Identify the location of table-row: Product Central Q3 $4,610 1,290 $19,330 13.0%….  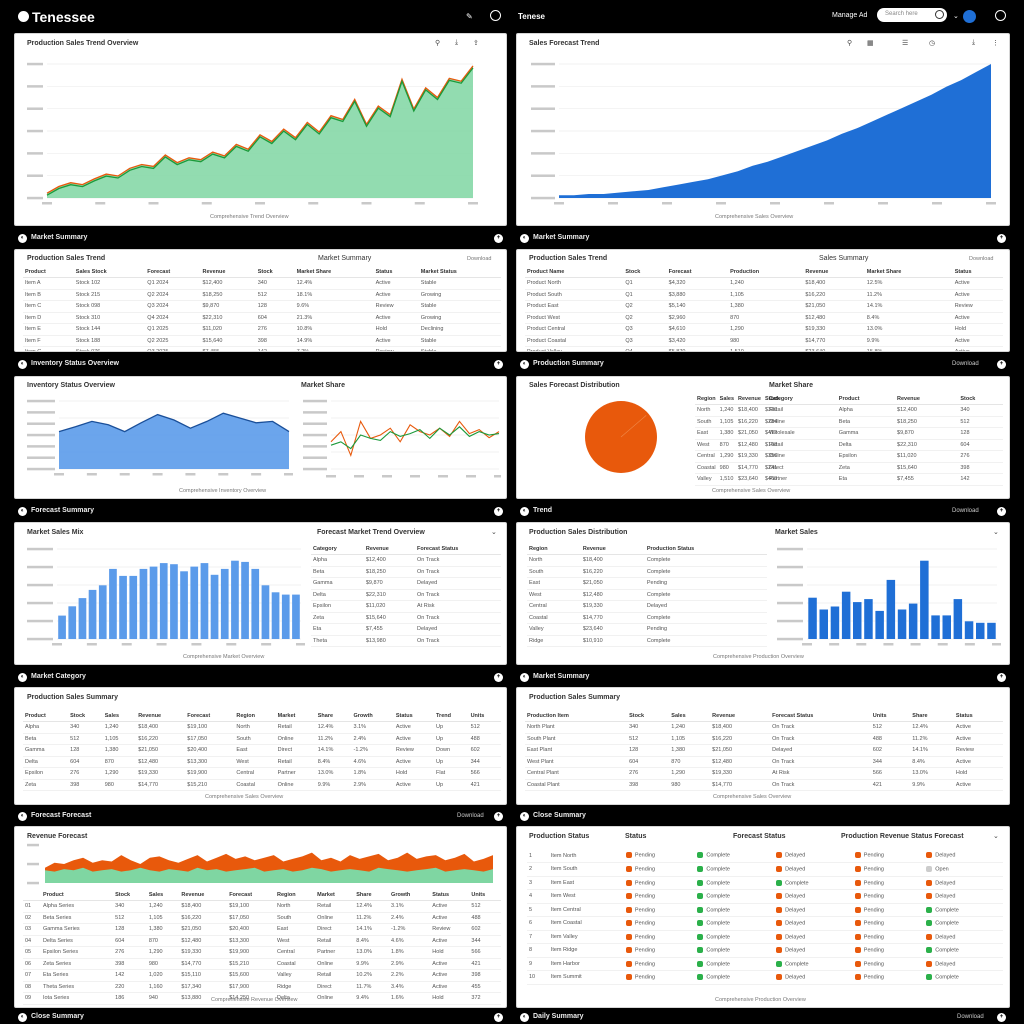
(764, 329).